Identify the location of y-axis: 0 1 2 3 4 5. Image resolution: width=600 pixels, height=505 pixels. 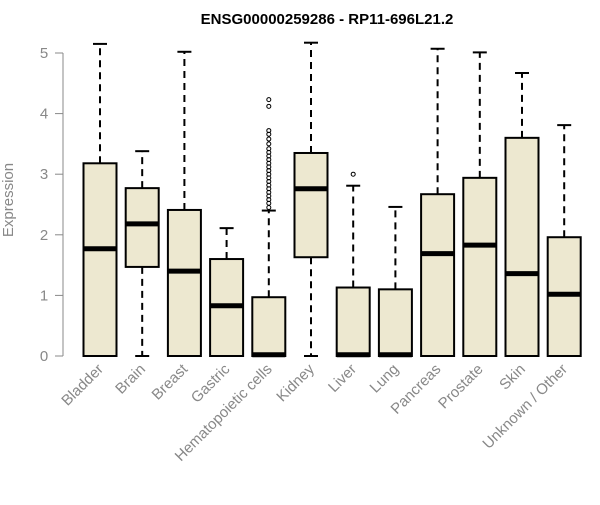
(52, 205).